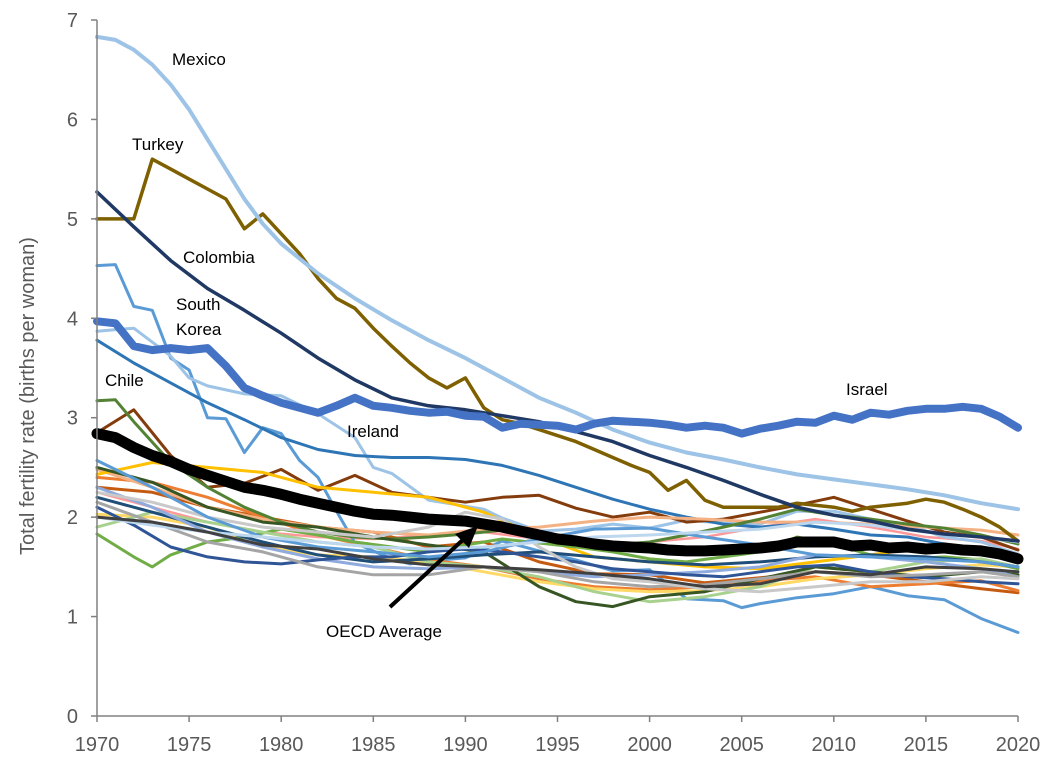  What do you see at coordinates (926, 745) in the screenshot?
I see `x-tick-label: 2015` at bounding box center [926, 745].